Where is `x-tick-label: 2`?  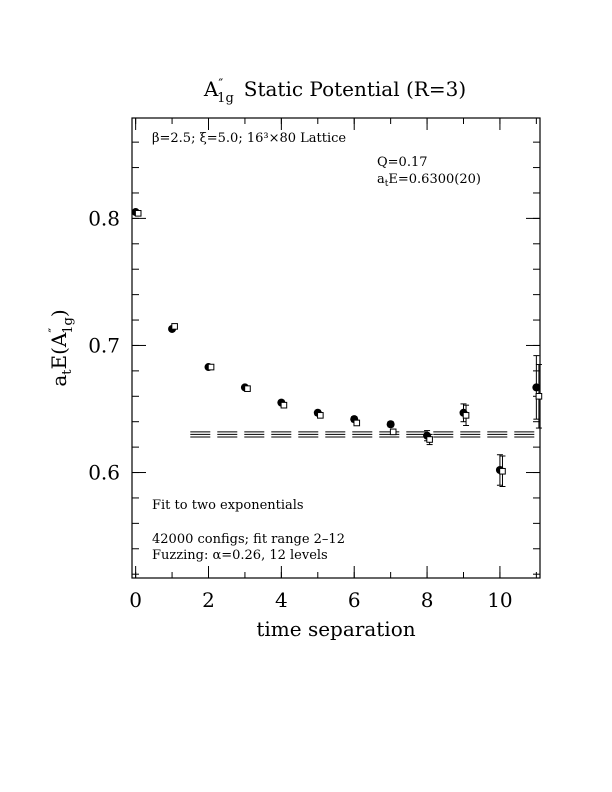 x-tick-label: 2 is located at coordinates (208, 600).